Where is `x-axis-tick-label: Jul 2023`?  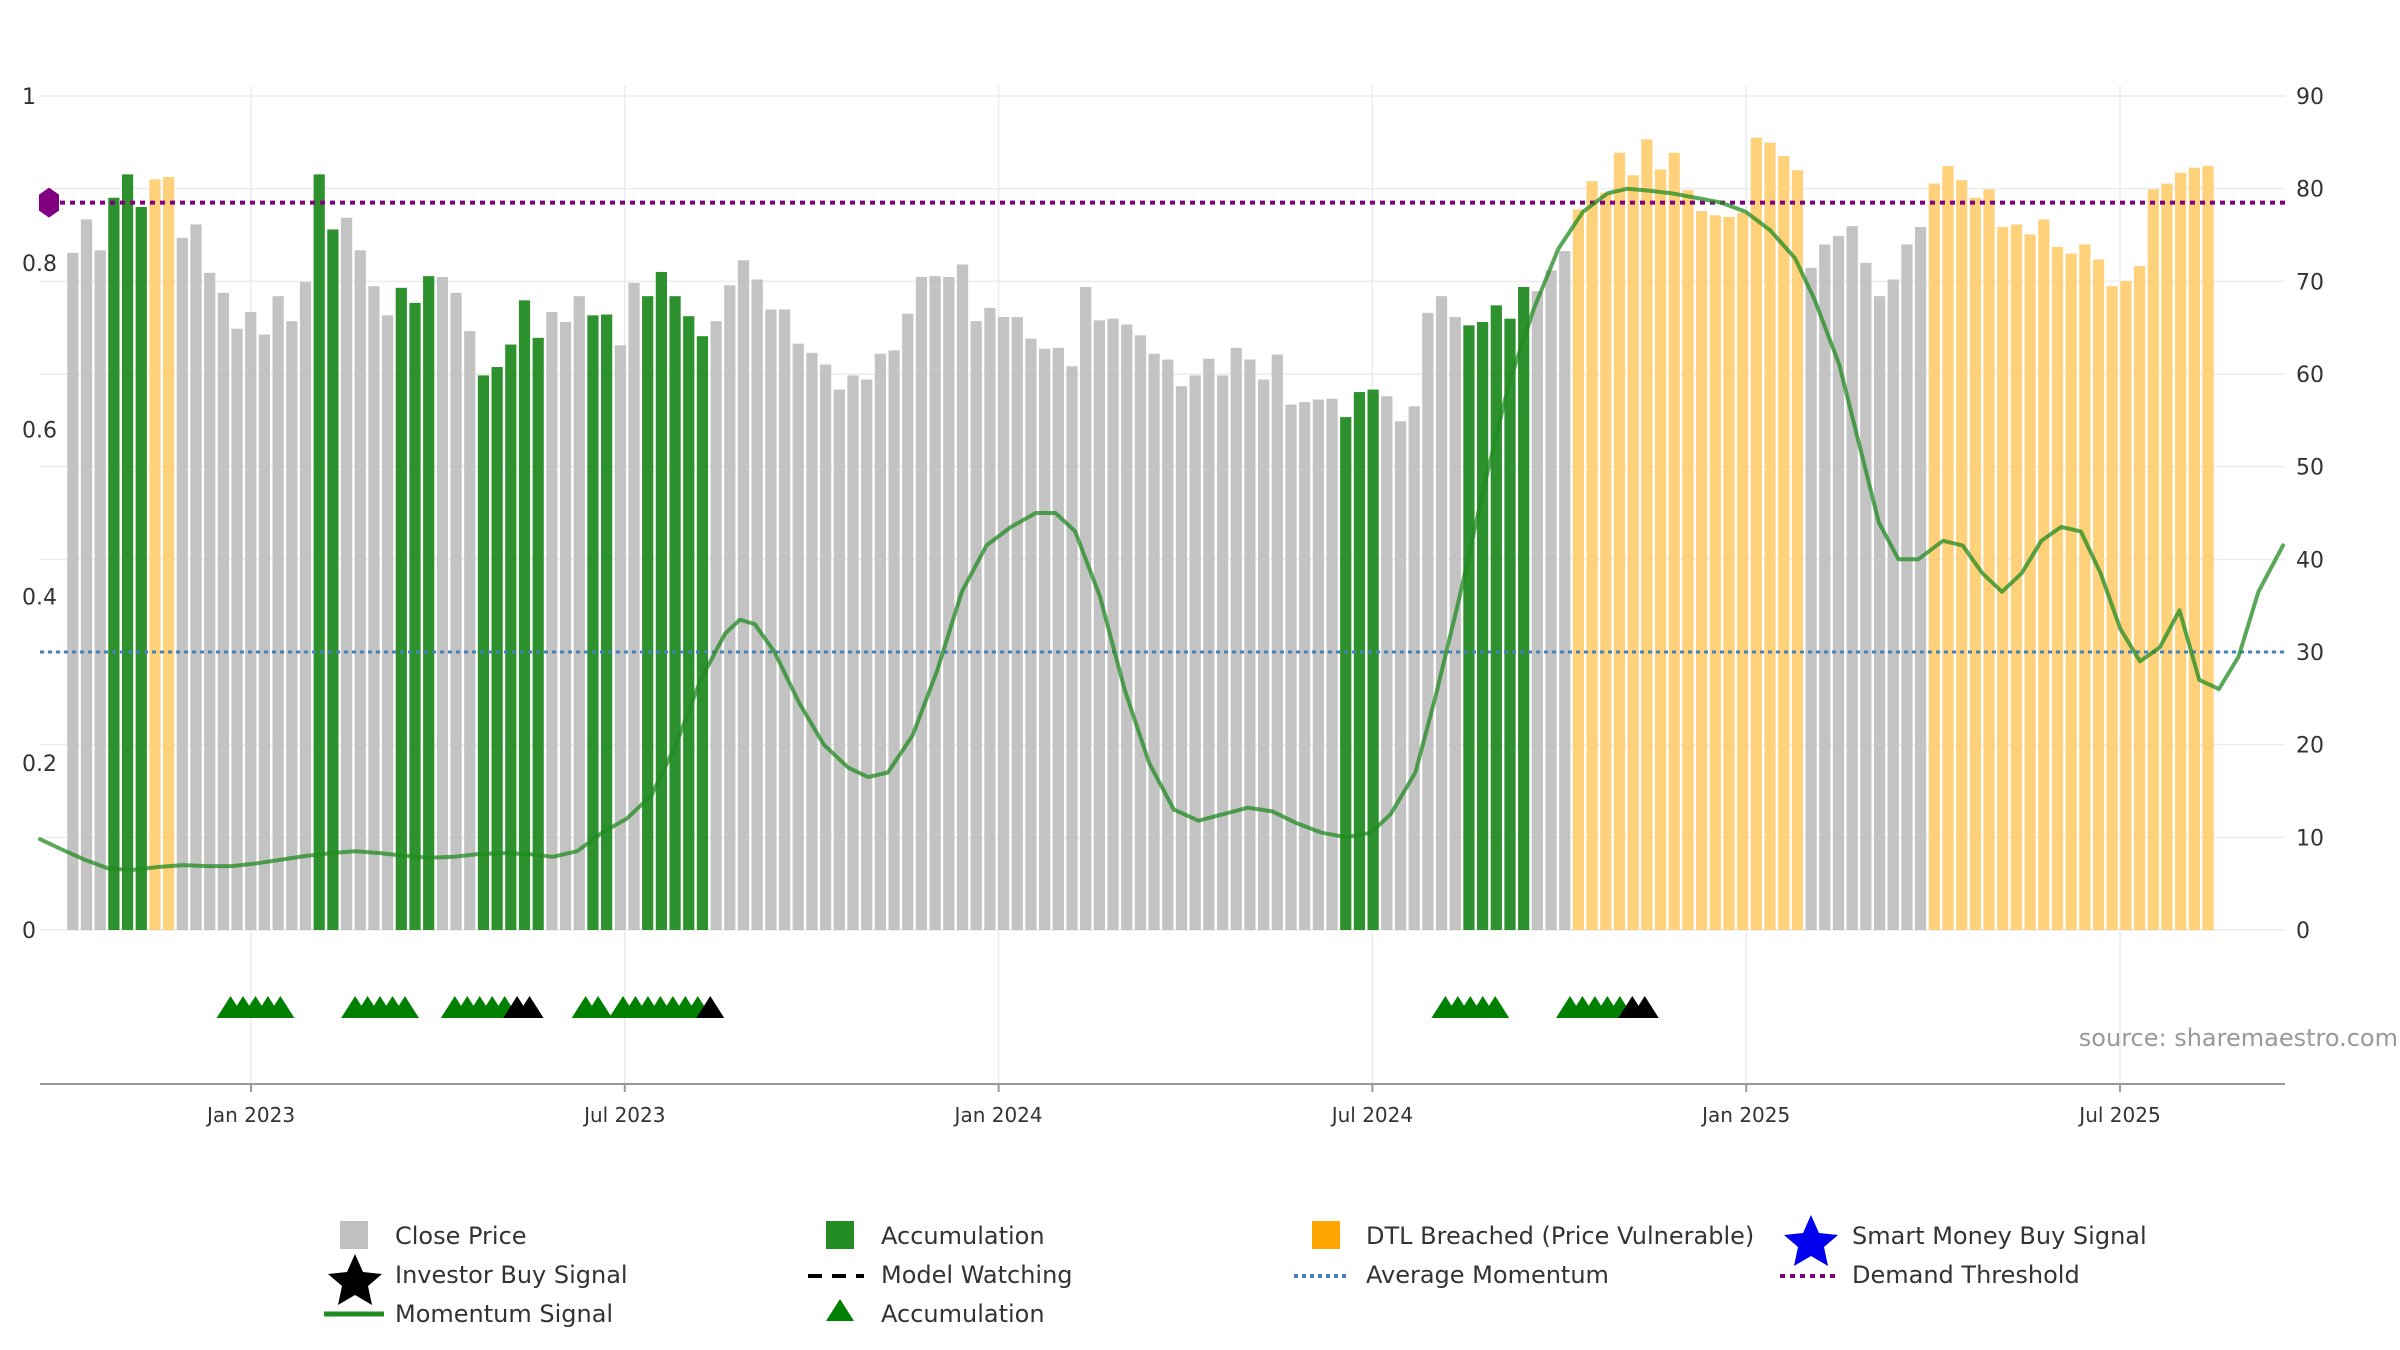
x-axis-tick-label: Jul 2023 is located at coordinates (623, 1115).